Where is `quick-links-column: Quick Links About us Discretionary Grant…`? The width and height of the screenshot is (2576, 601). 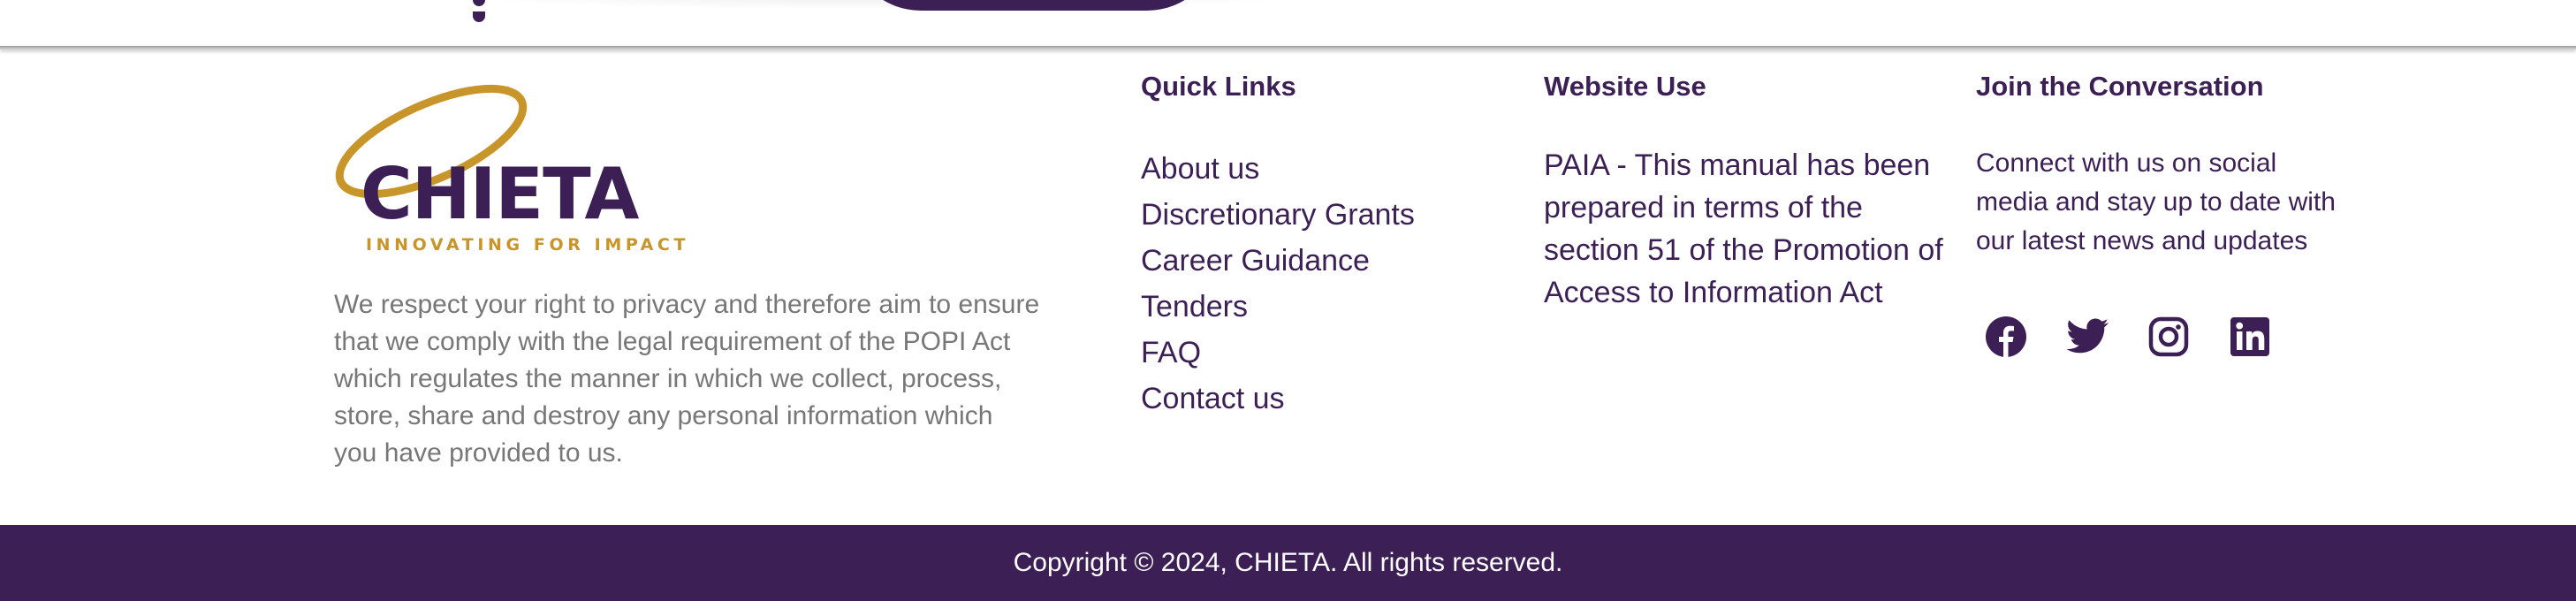 quick-links-column: Quick Links About us Discretionary Grant… is located at coordinates (1326, 247).